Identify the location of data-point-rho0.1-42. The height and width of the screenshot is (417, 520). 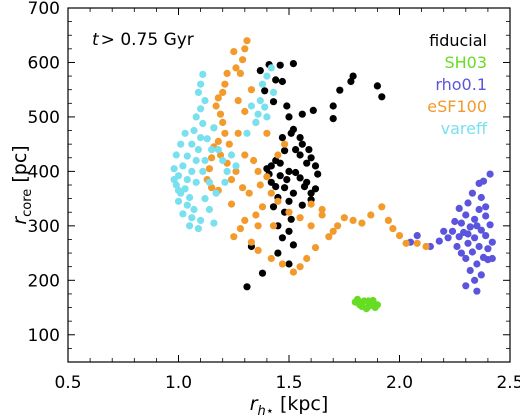
(486, 207).